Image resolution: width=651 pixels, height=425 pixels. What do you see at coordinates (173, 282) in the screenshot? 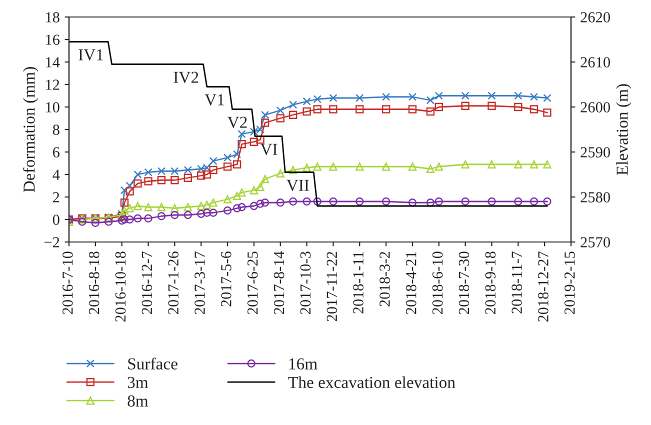
I see `x-tick-label: 2017-1-26` at bounding box center [173, 282].